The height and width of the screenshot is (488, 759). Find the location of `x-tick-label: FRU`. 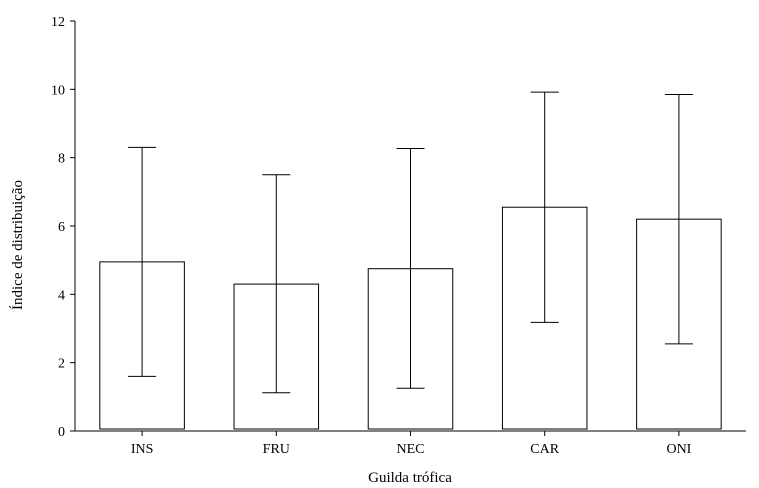

x-tick-label: FRU is located at coordinates (276, 449).